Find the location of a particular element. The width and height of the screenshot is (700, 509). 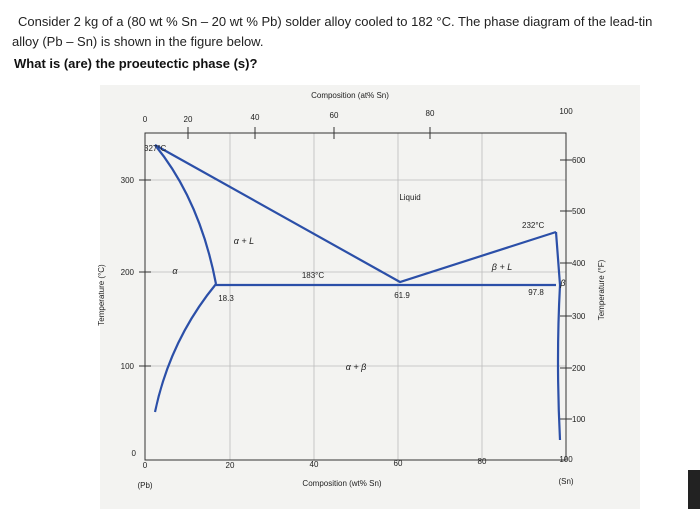

top-tick: 80 is located at coordinates (430, 113).